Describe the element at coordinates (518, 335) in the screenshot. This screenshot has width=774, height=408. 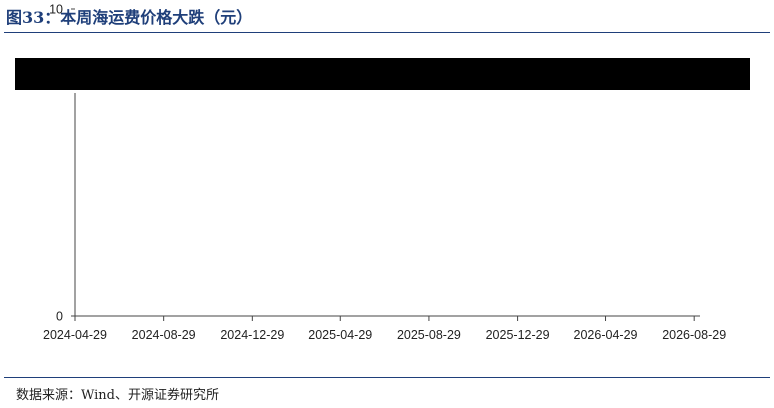
I see `x-tick-label: 2025-12-29` at that location.